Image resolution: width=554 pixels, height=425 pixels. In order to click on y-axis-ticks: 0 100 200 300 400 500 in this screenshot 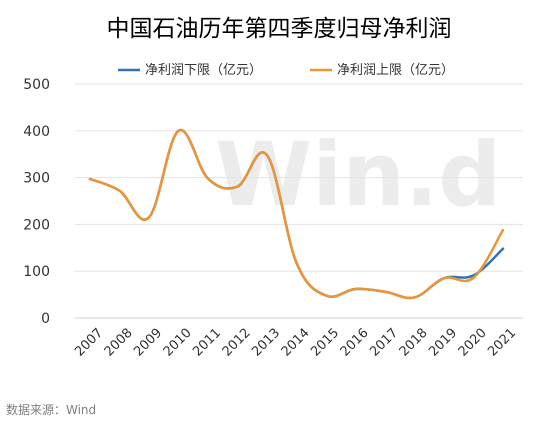, I will do `click(36, 202)`.